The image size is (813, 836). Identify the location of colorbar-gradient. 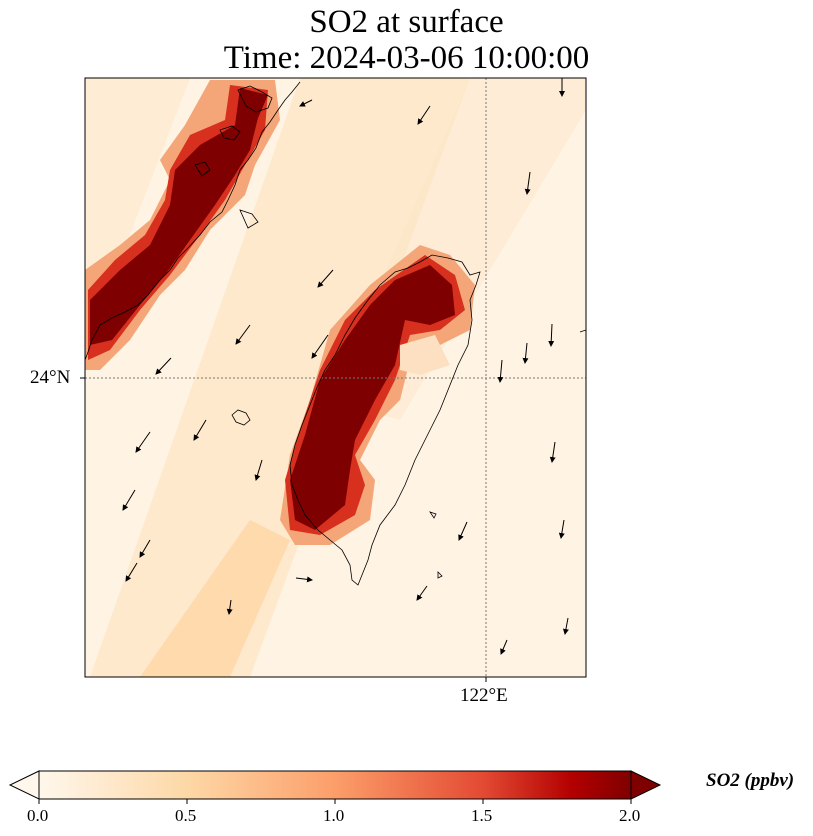
(335, 785).